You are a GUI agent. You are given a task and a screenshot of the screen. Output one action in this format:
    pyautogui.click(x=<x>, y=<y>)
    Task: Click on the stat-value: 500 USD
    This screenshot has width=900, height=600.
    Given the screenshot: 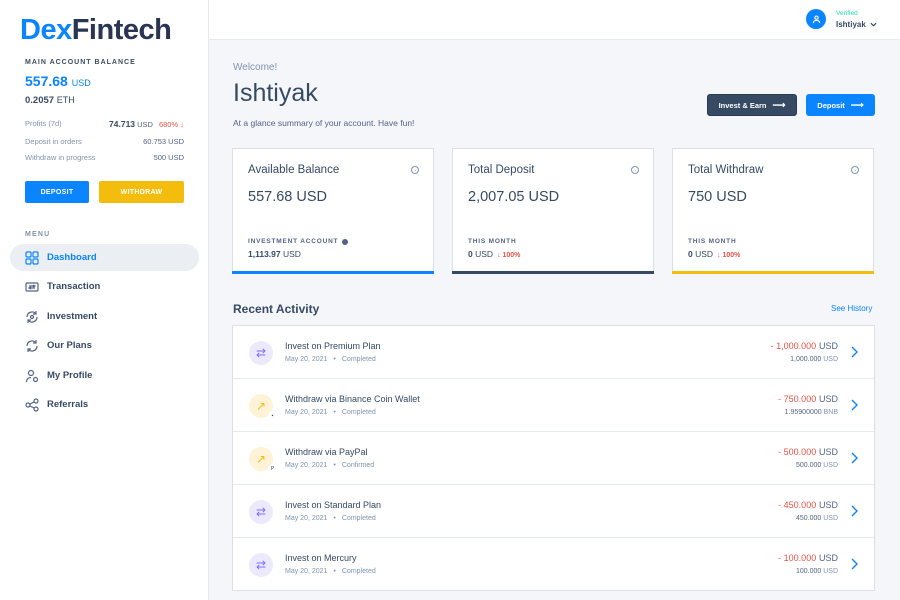 What is the action you would take?
    pyautogui.click(x=168, y=157)
    